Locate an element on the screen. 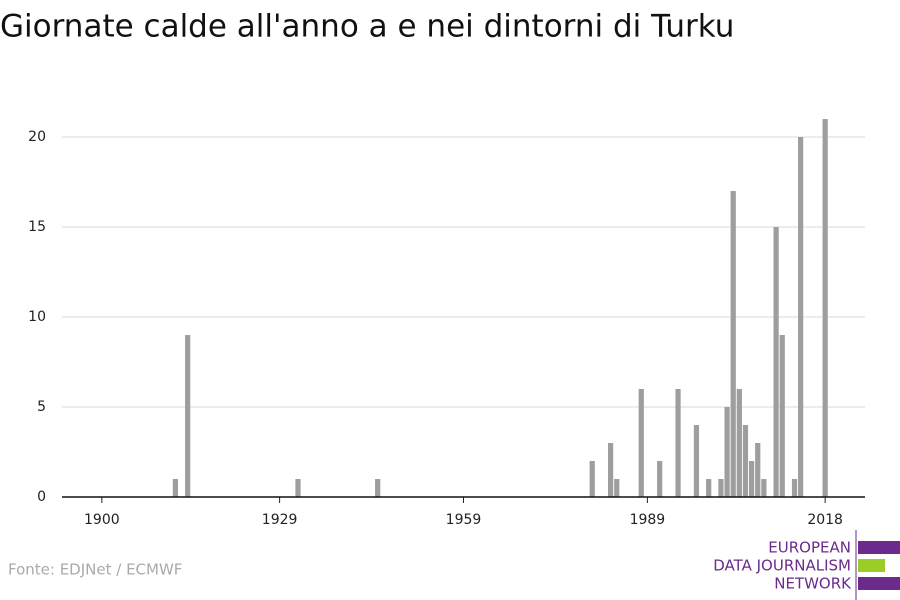 This screenshot has height=600, width=900. y-tick-label: 15 is located at coordinates (37, 227).